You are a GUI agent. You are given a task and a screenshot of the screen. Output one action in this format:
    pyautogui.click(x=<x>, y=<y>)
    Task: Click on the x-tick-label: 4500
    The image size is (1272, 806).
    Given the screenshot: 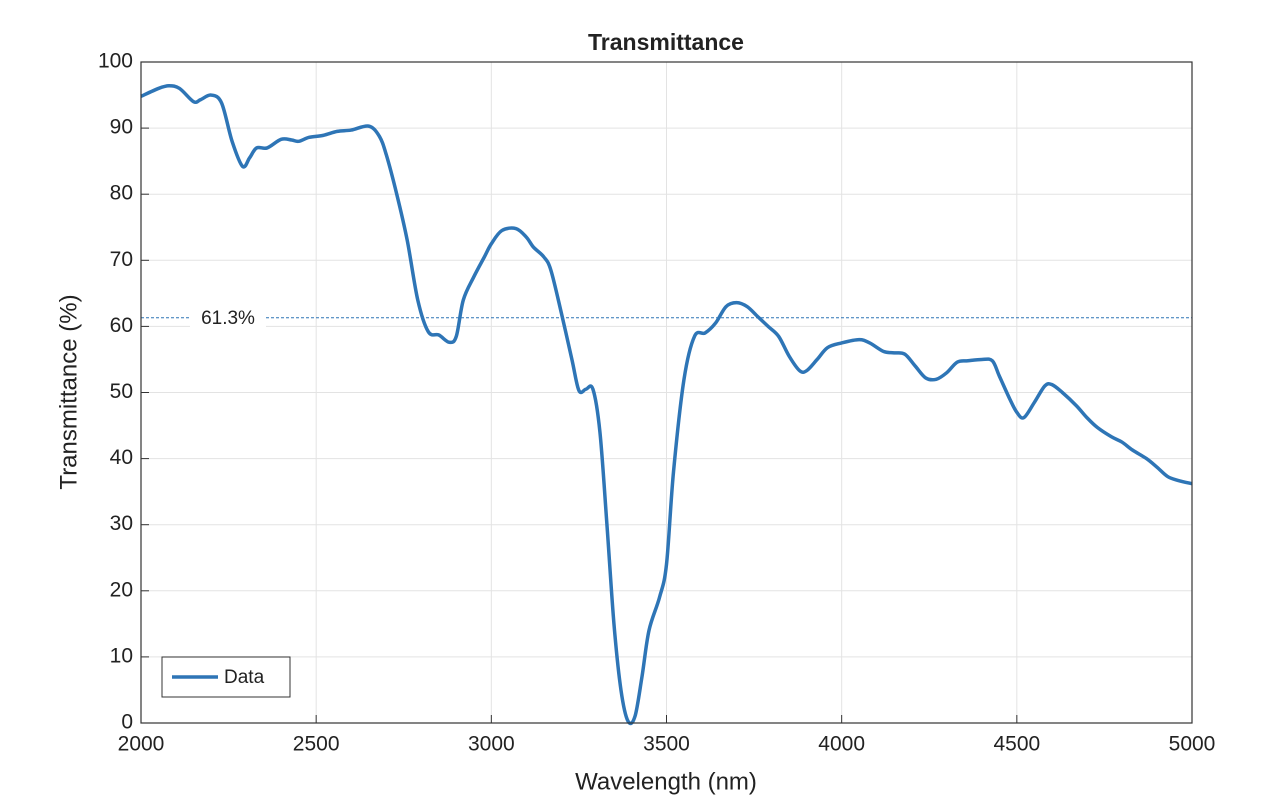 What is the action you would take?
    pyautogui.click(x=1016, y=744)
    